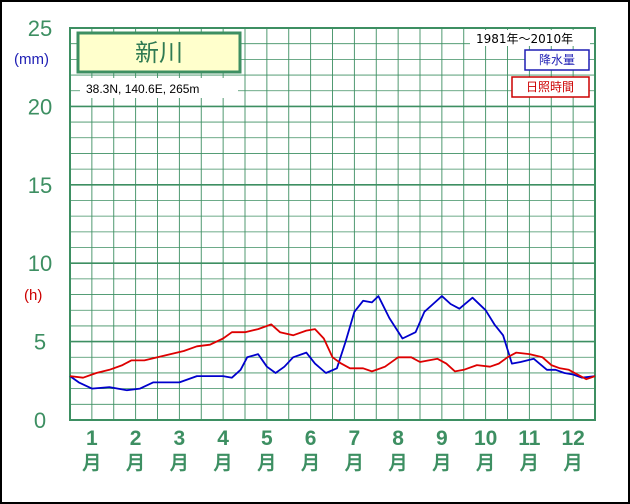  I want to click on month-number-label: 3, so click(180, 438).